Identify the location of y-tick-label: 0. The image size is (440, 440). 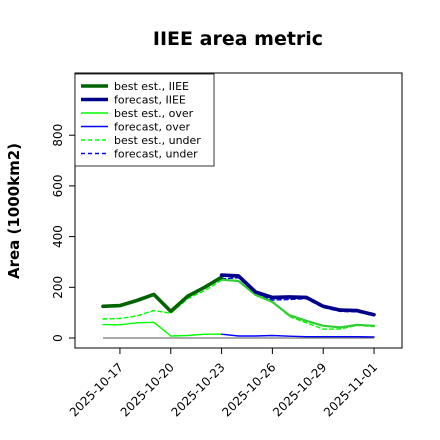
(58, 338).